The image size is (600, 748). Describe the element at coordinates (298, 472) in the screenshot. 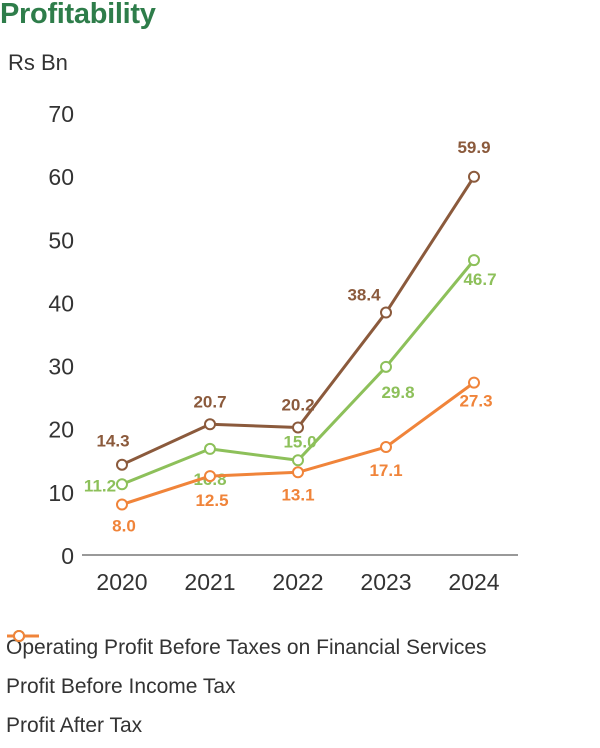

I see `data-point-profit-after-tax-2022` at that location.